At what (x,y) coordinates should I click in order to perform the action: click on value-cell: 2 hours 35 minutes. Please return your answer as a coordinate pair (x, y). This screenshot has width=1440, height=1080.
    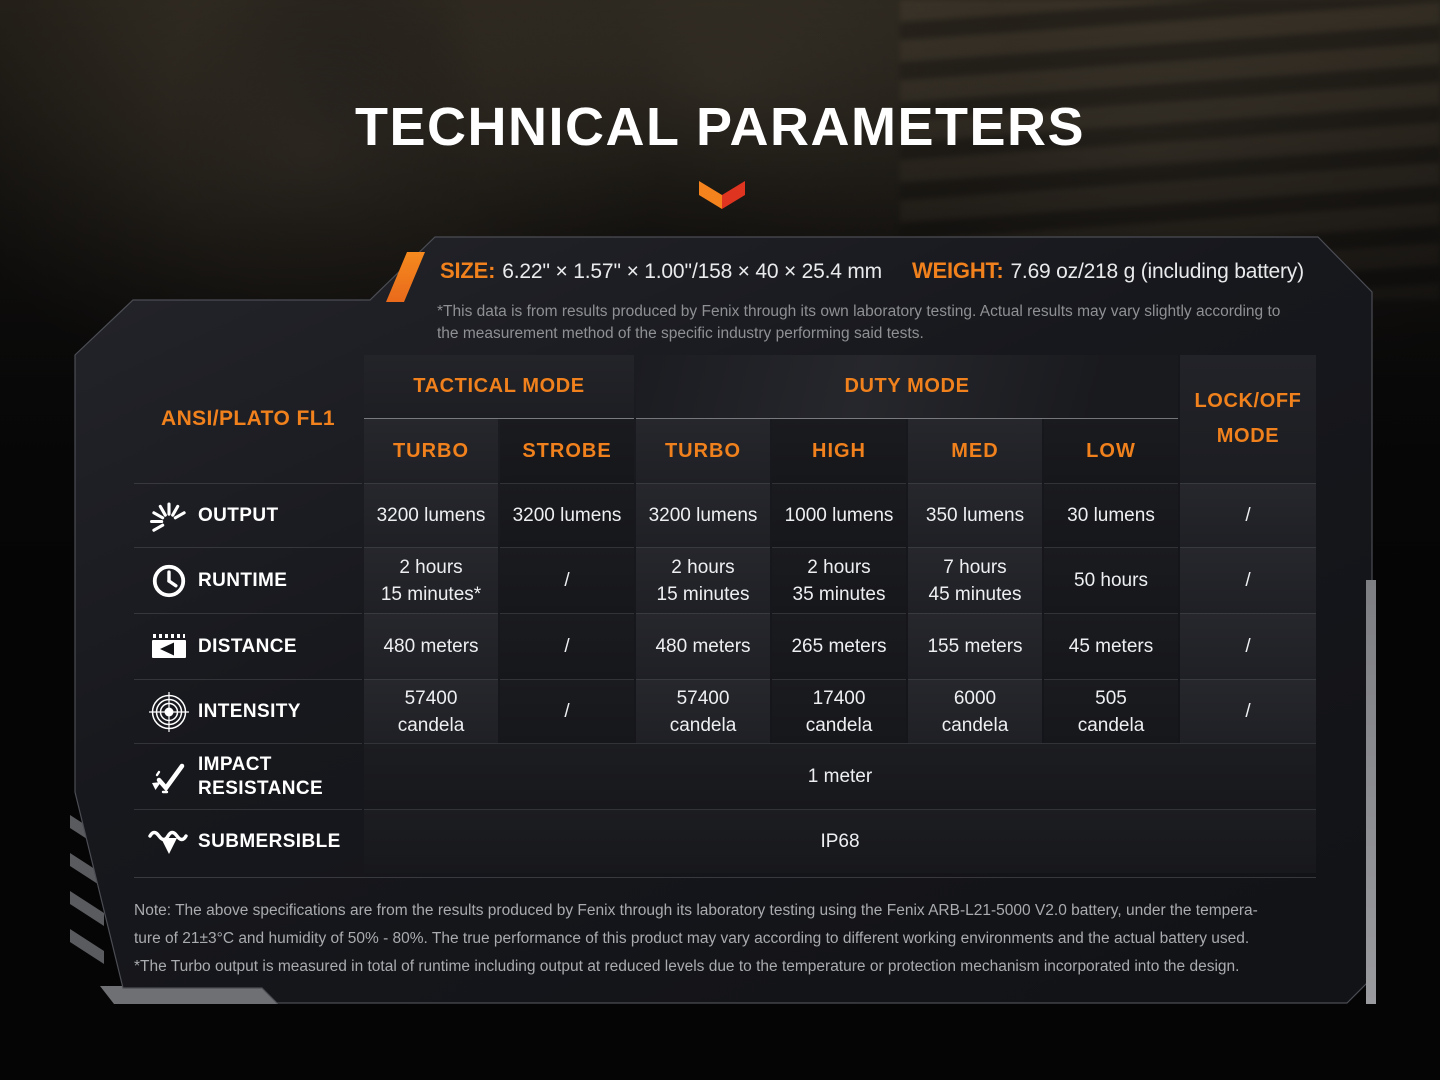
    Looking at the image, I should click on (839, 580).